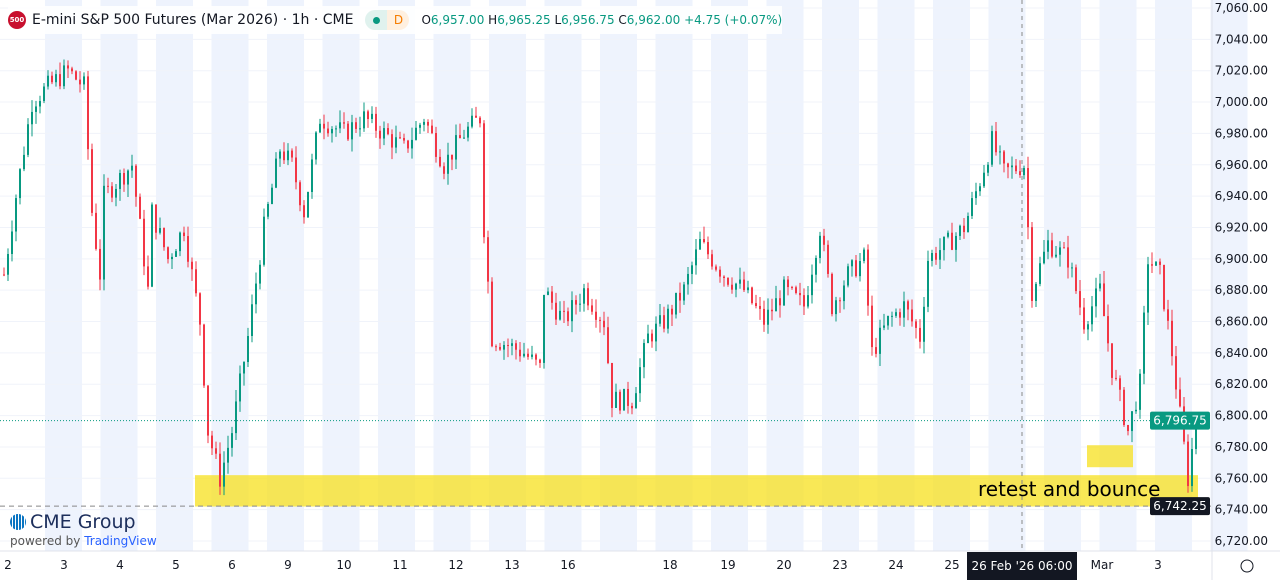 This screenshot has height=580, width=1280. Describe the element at coordinates (1241, 478) in the screenshot. I see `y-tick-label: 6,760.00` at that location.